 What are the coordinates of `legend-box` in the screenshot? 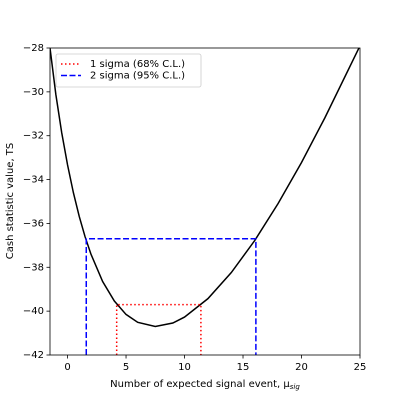 It's located at (128, 70).